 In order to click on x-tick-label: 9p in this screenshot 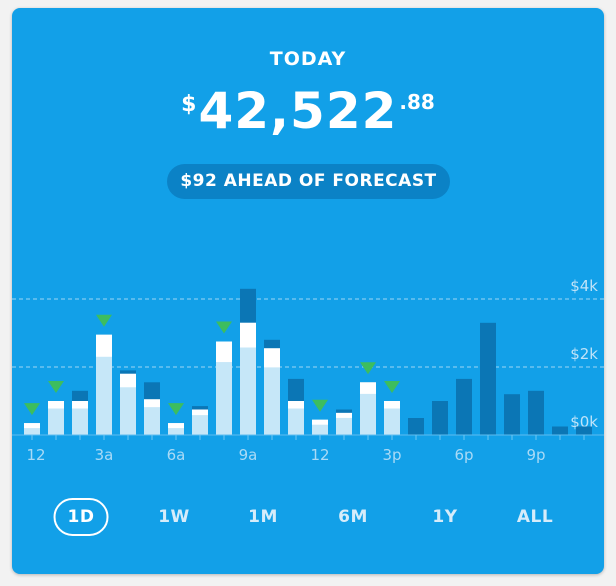, I will do `click(535, 455)`.